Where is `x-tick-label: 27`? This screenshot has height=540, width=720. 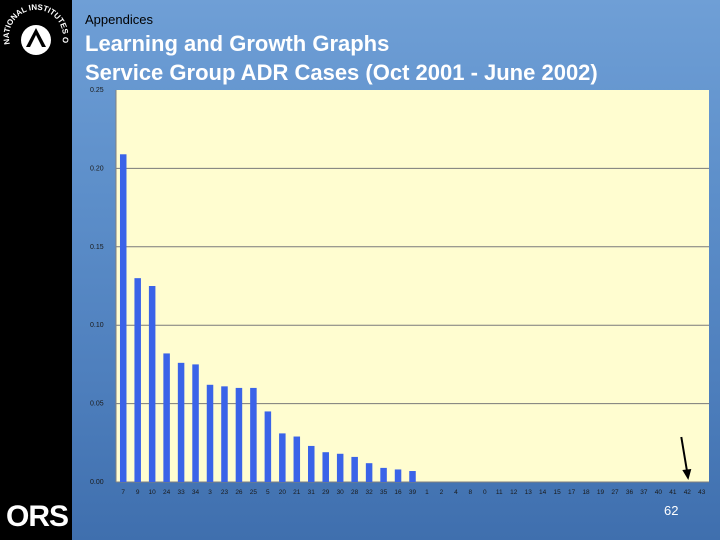
x-tick-label: 27 is located at coordinates (615, 492).